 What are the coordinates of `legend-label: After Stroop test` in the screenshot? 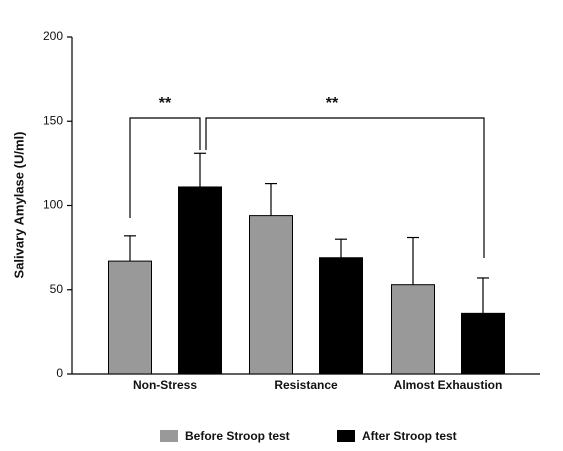 It's located at (409, 436).